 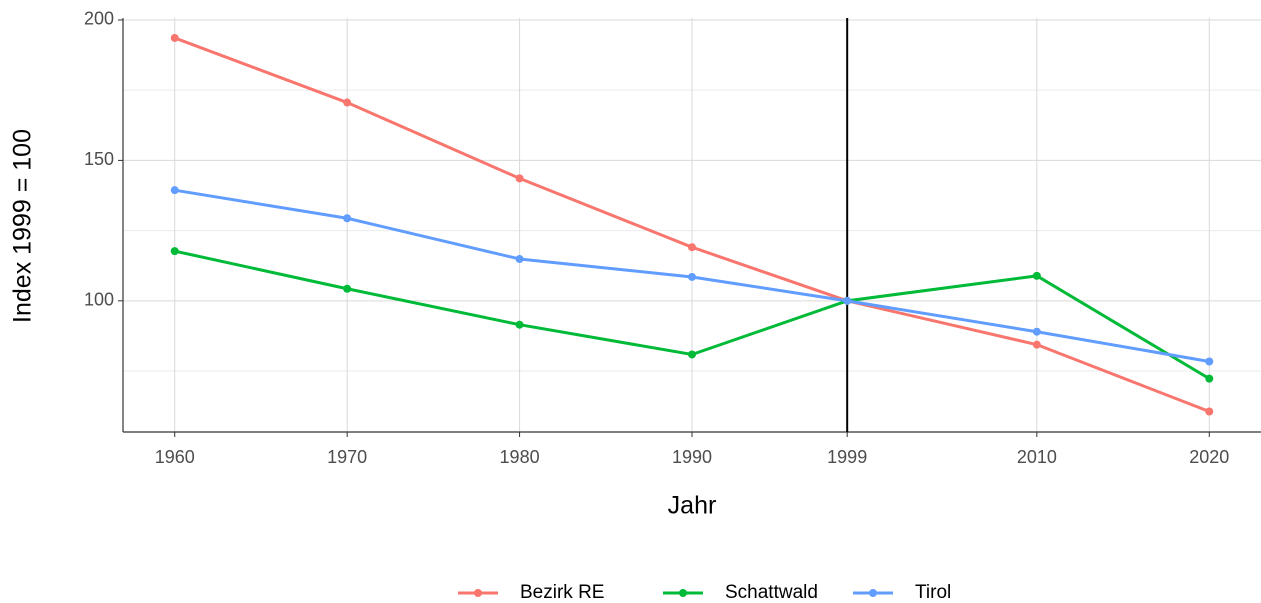 What do you see at coordinates (99, 19) in the screenshot?
I see `y-tick-label: 200` at bounding box center [99, 19].